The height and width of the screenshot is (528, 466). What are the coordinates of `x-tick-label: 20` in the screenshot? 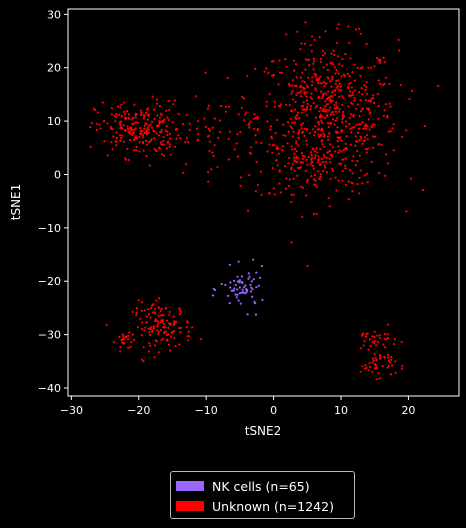 It's located at (408, 410).